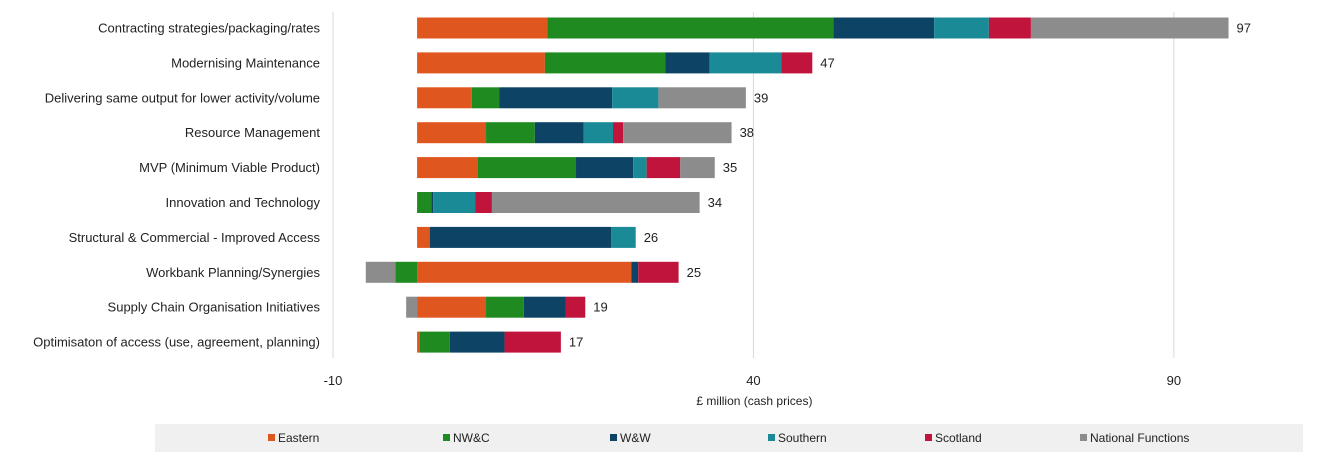  I want to click on x-tick-label: 90, so click(1174, 380).